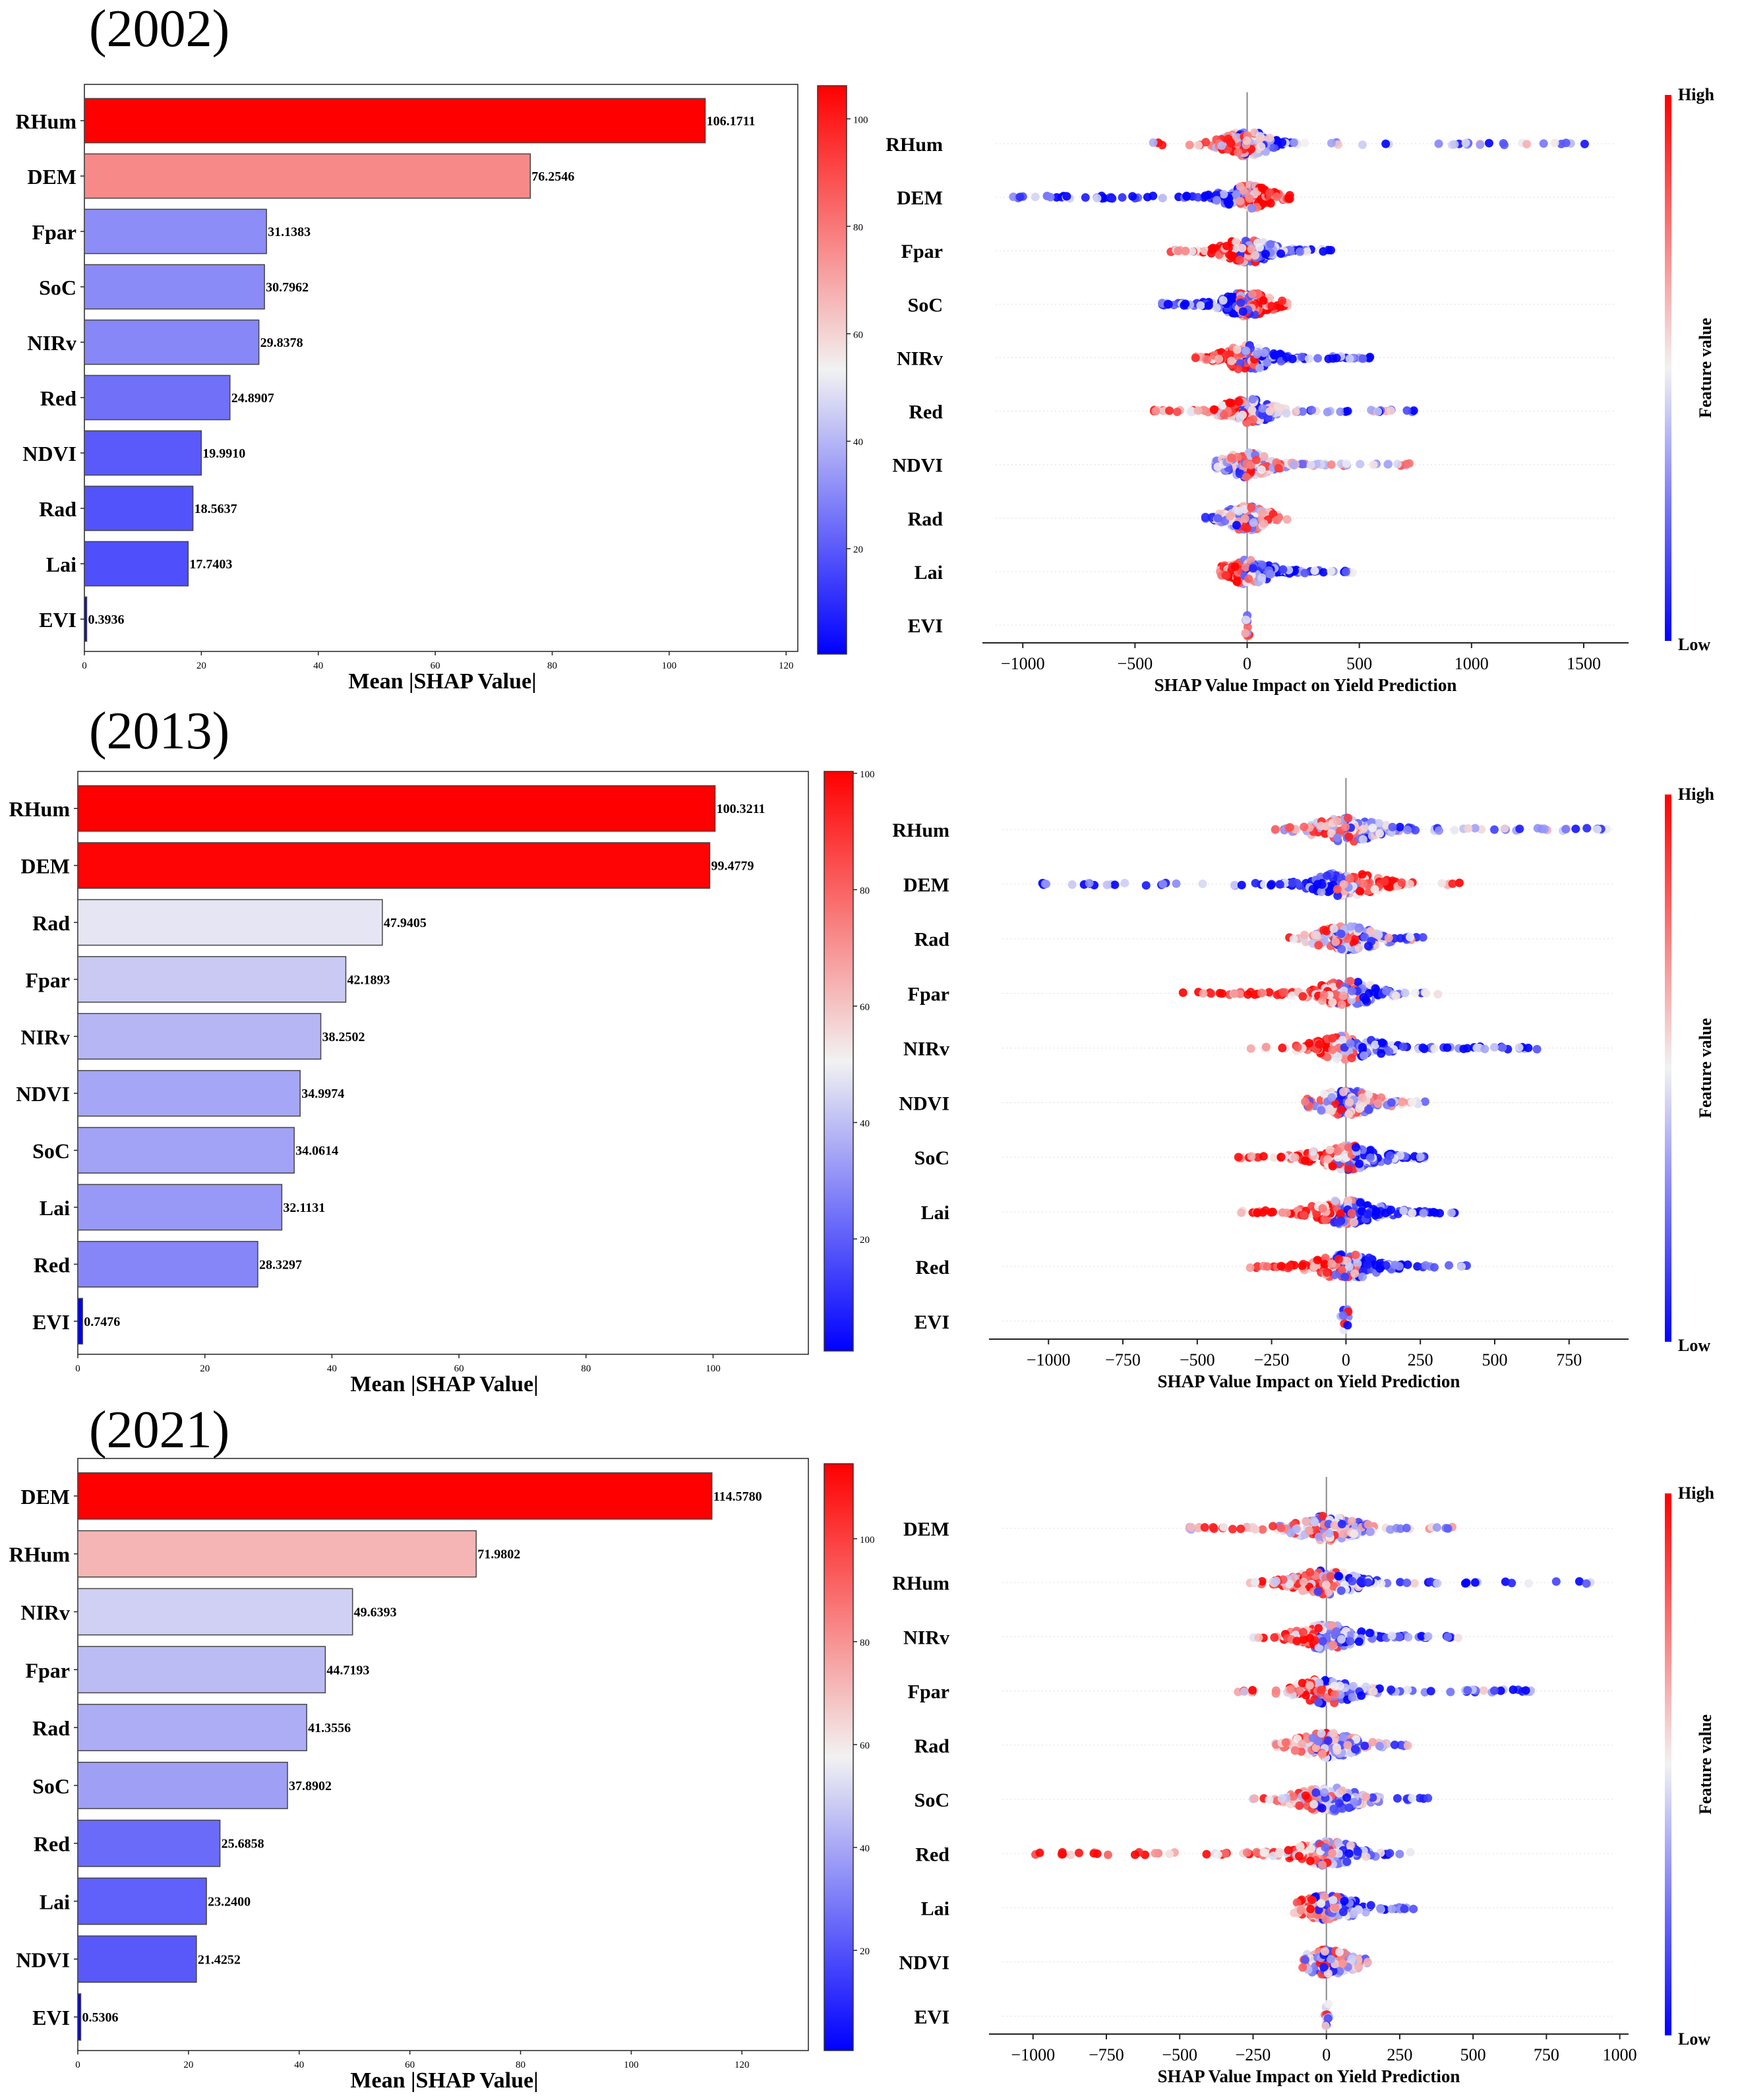 Image resolution: width=1740 pixels, height=2100 pixels. What do you see at coordinates (51, 923) in the screenshot?
I see `bar-feature-label: Rad` at bounding box center [51, 923].